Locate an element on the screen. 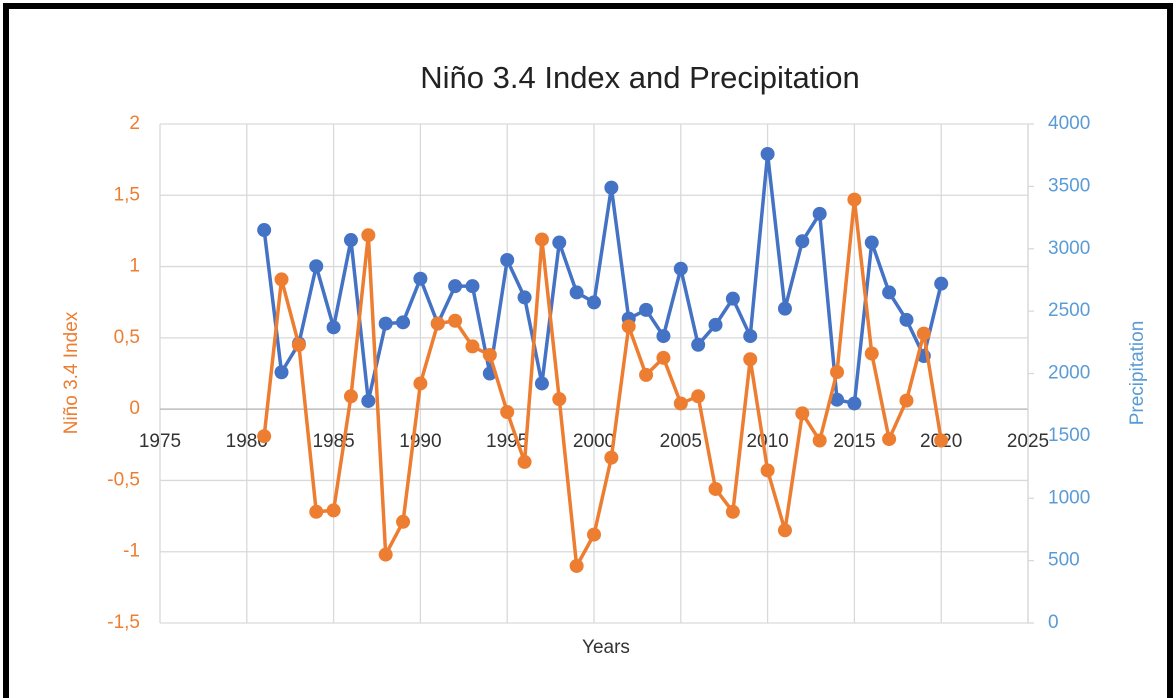 The image size is (1176, 698). y-tick-label: -0,5 is located at coordinates (123, 479).